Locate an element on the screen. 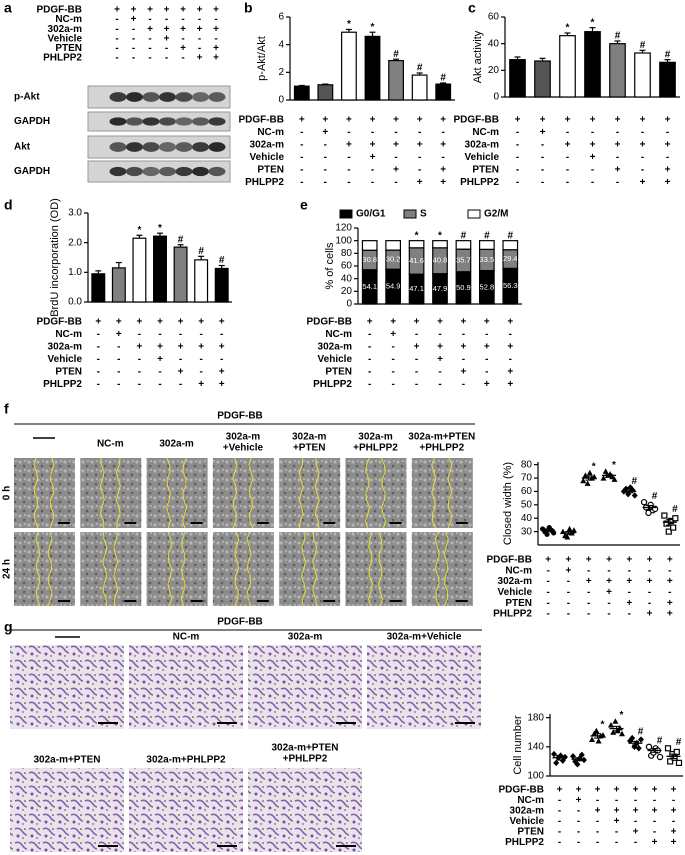 The image size is (685, 855). treatment-label: Vehicle is located at coordinates (527, 821).